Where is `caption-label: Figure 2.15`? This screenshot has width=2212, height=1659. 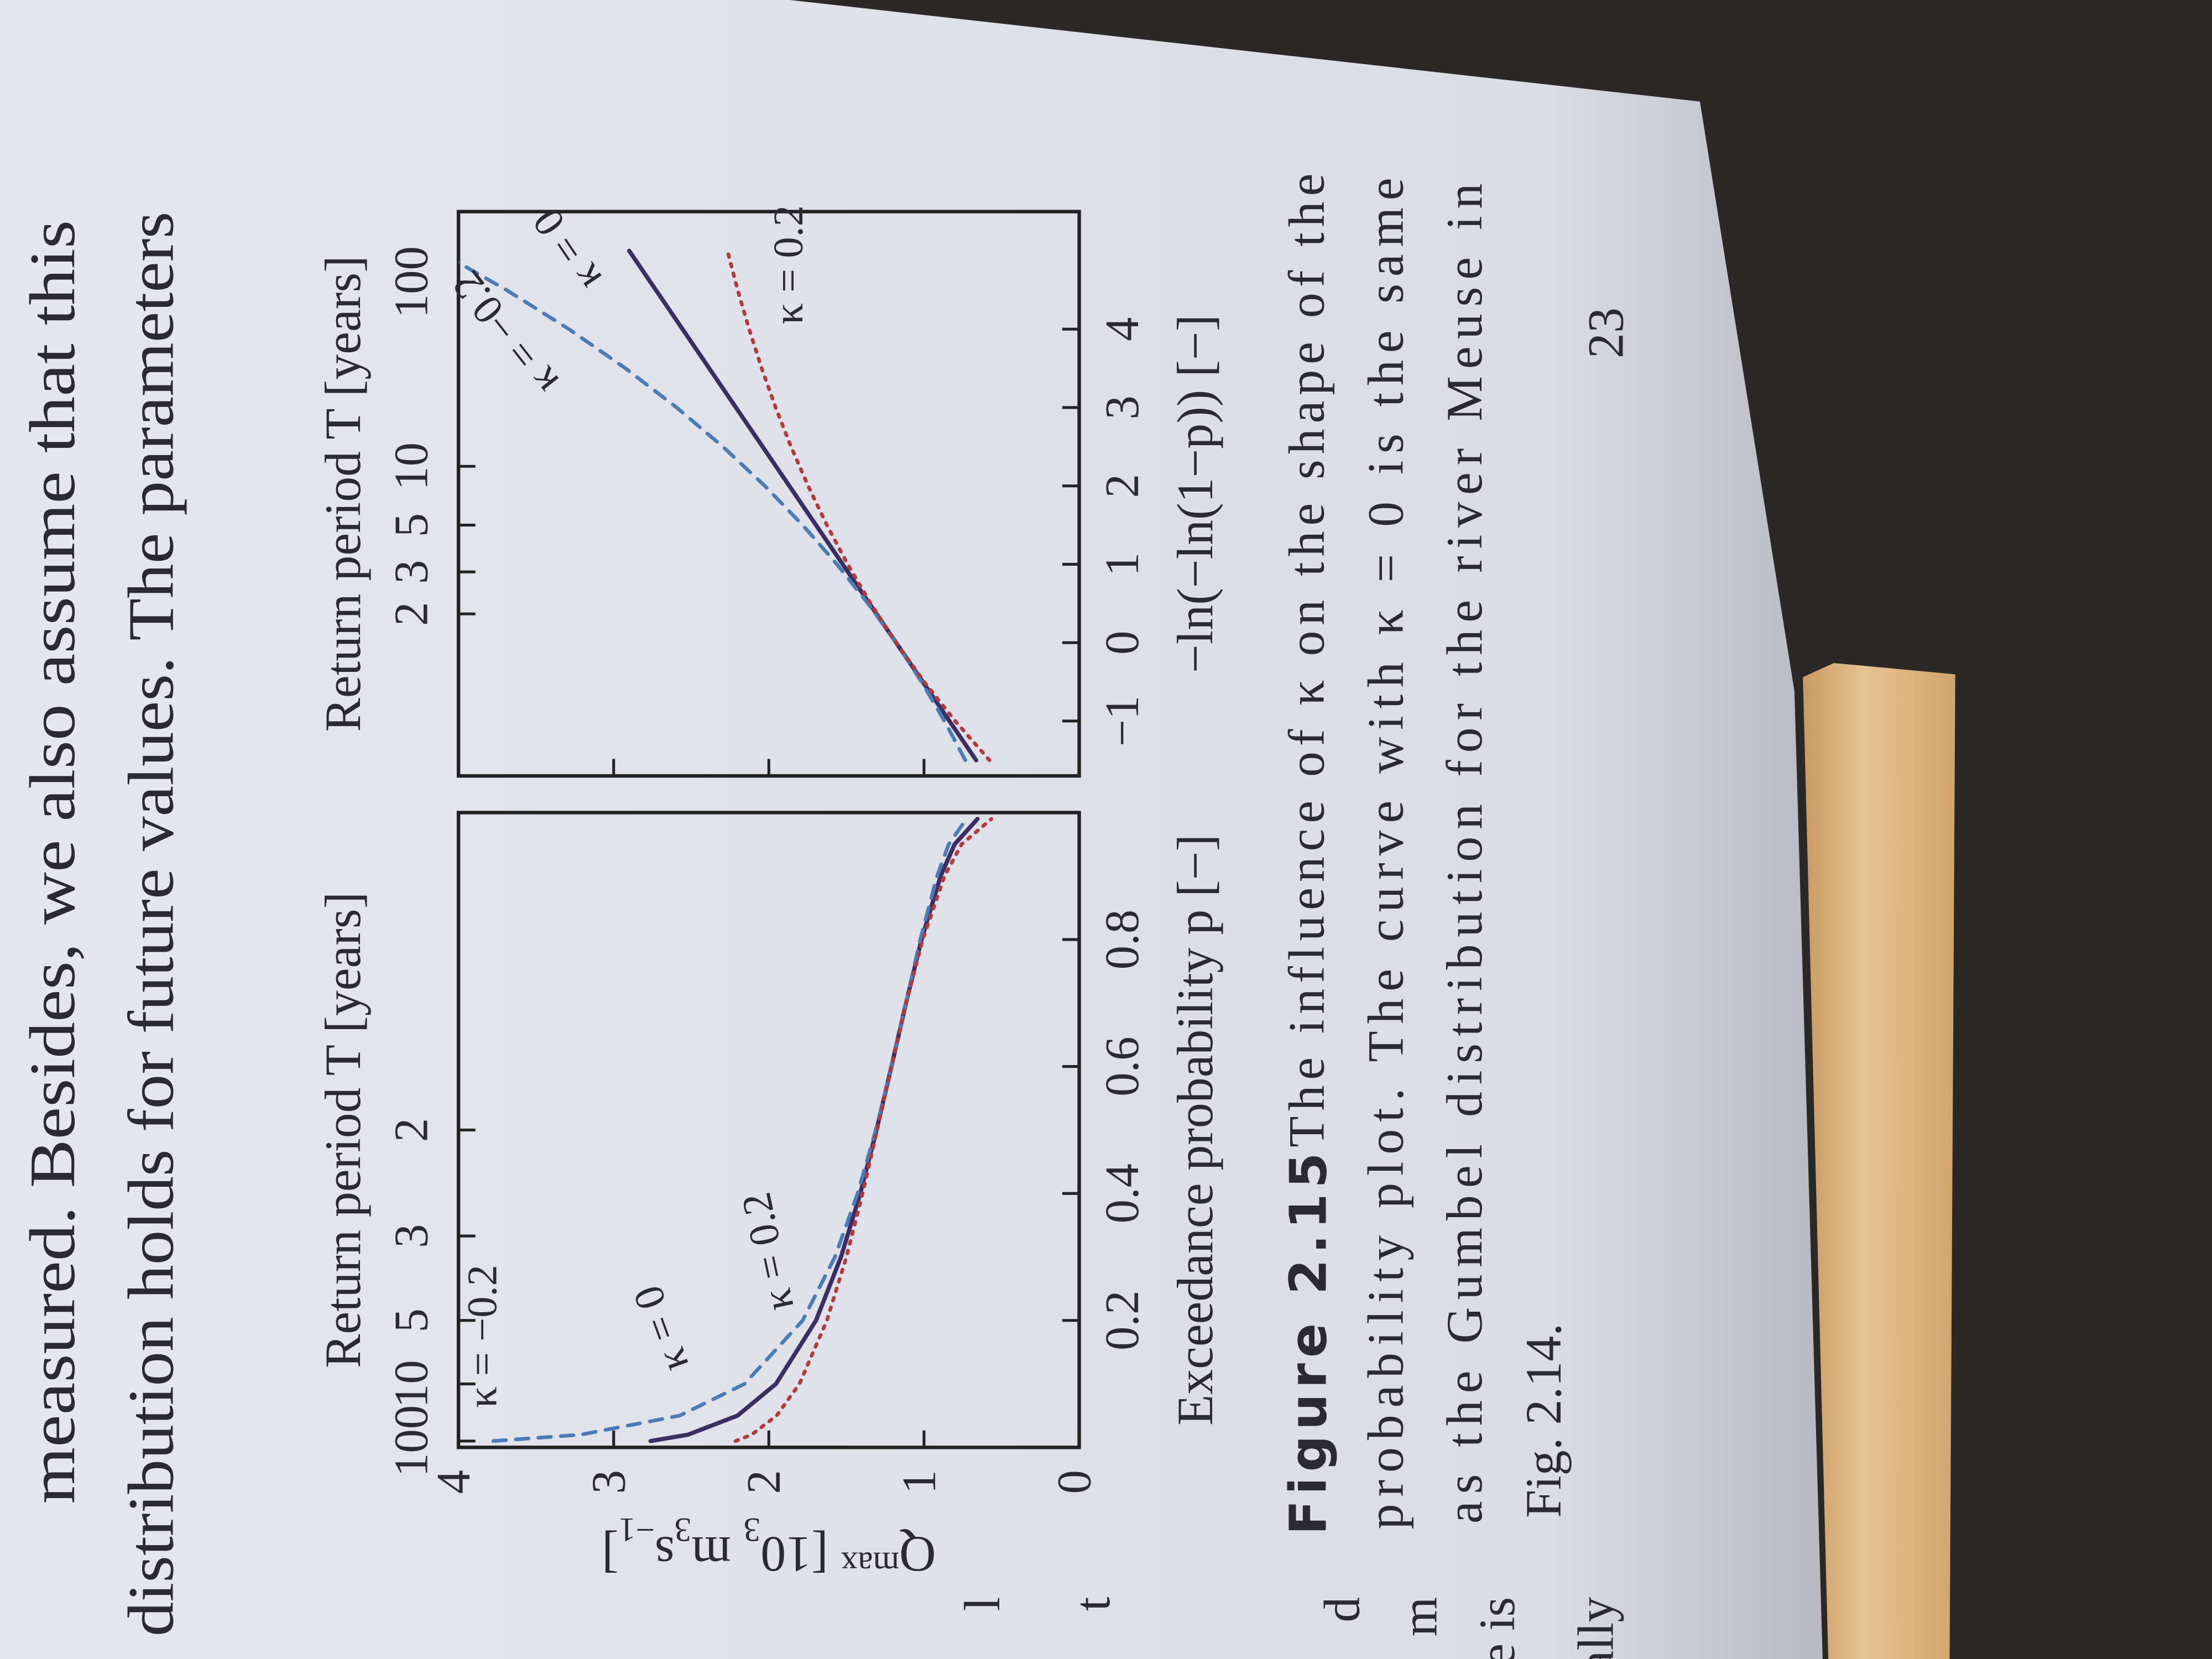 caption-label: Figure 2.15 is located at coordinates (1309, 1344).